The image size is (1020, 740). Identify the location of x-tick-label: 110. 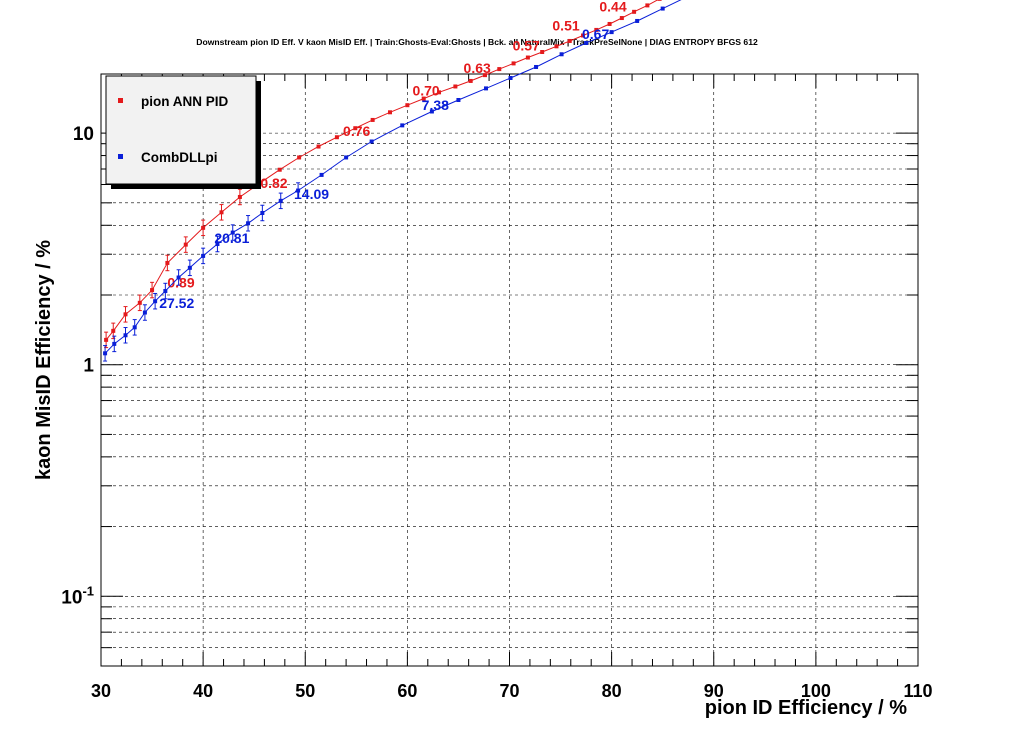
(917, 691).